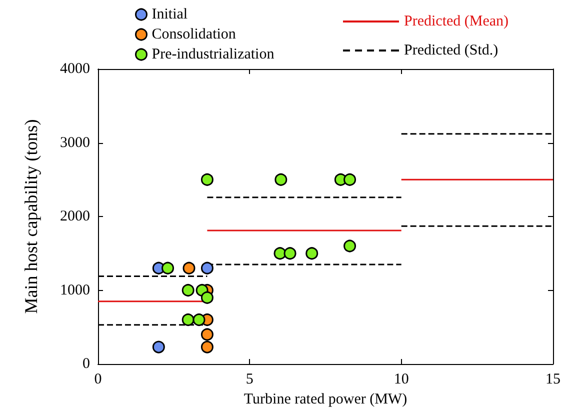  I want to click on x-tick-label: 5, so click(250, 380).